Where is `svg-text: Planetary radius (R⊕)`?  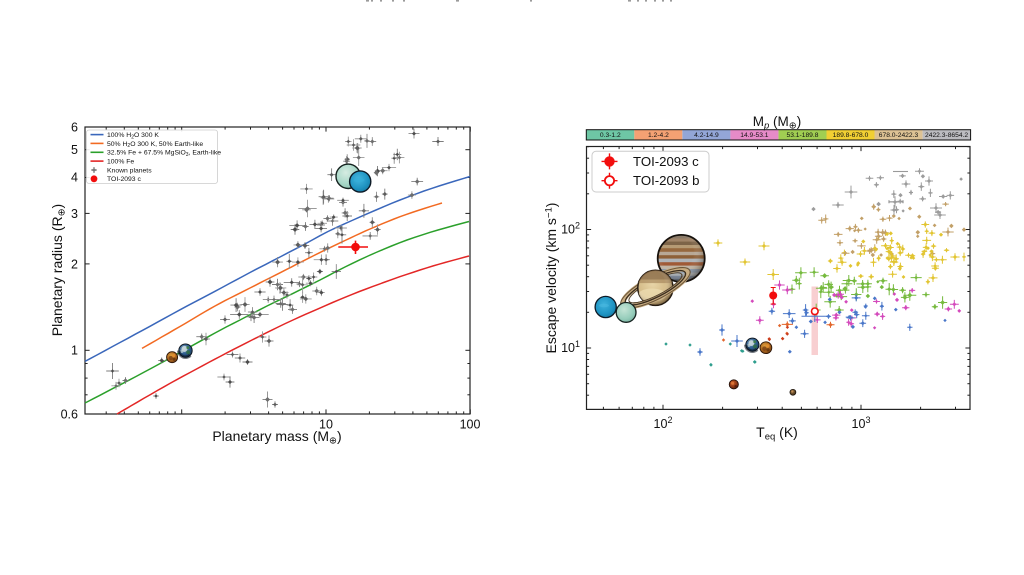
svg-text: Planetary radius (R⊕) is located at coordinates (58, 270).